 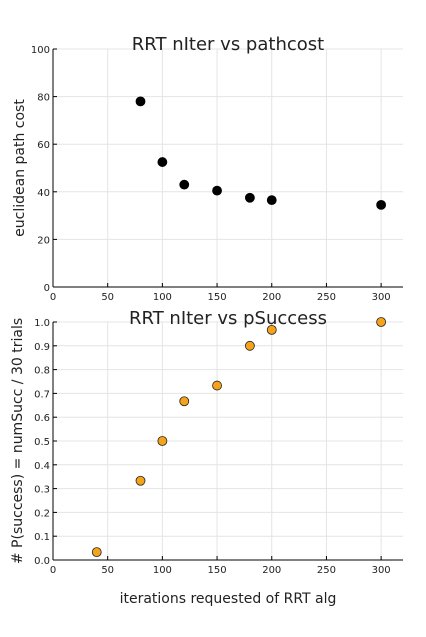 I want to click on y-tick-label: 0.2, so click(x=42, y=513).